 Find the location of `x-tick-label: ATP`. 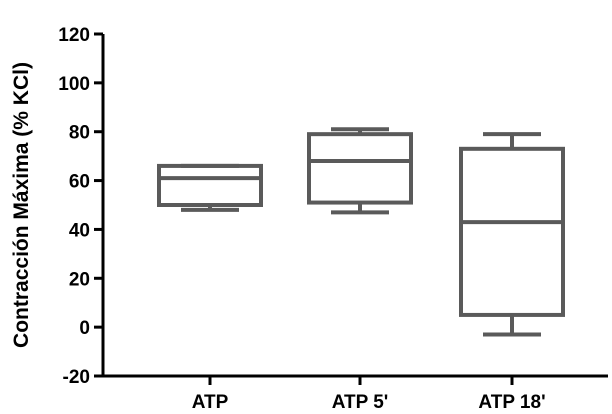

x-tick-label: ATP is located at coordinates (210, 402).